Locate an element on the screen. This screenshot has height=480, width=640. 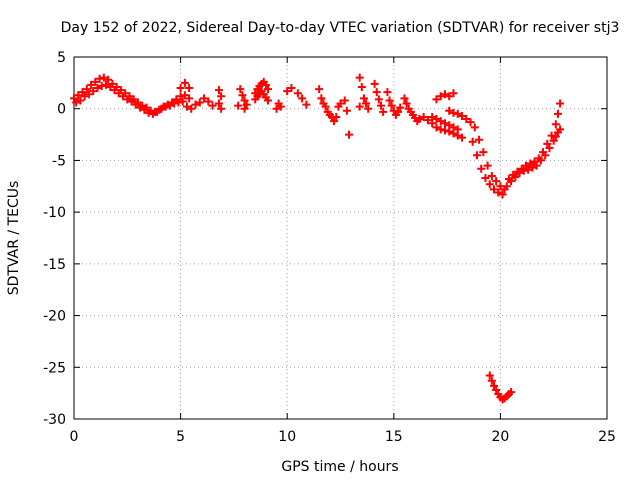
x-tick-label: 5 is located at coordinates (180, 437).